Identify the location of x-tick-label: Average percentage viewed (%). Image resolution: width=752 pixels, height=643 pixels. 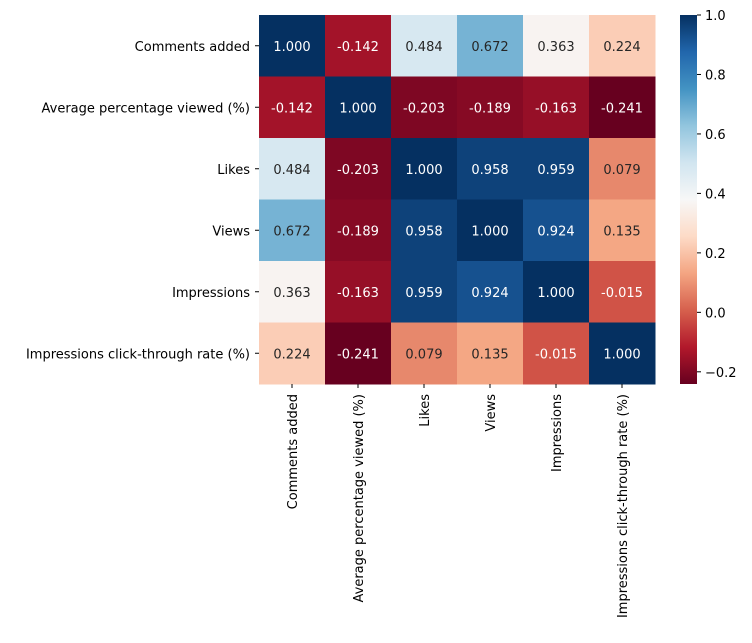
(359, 498).